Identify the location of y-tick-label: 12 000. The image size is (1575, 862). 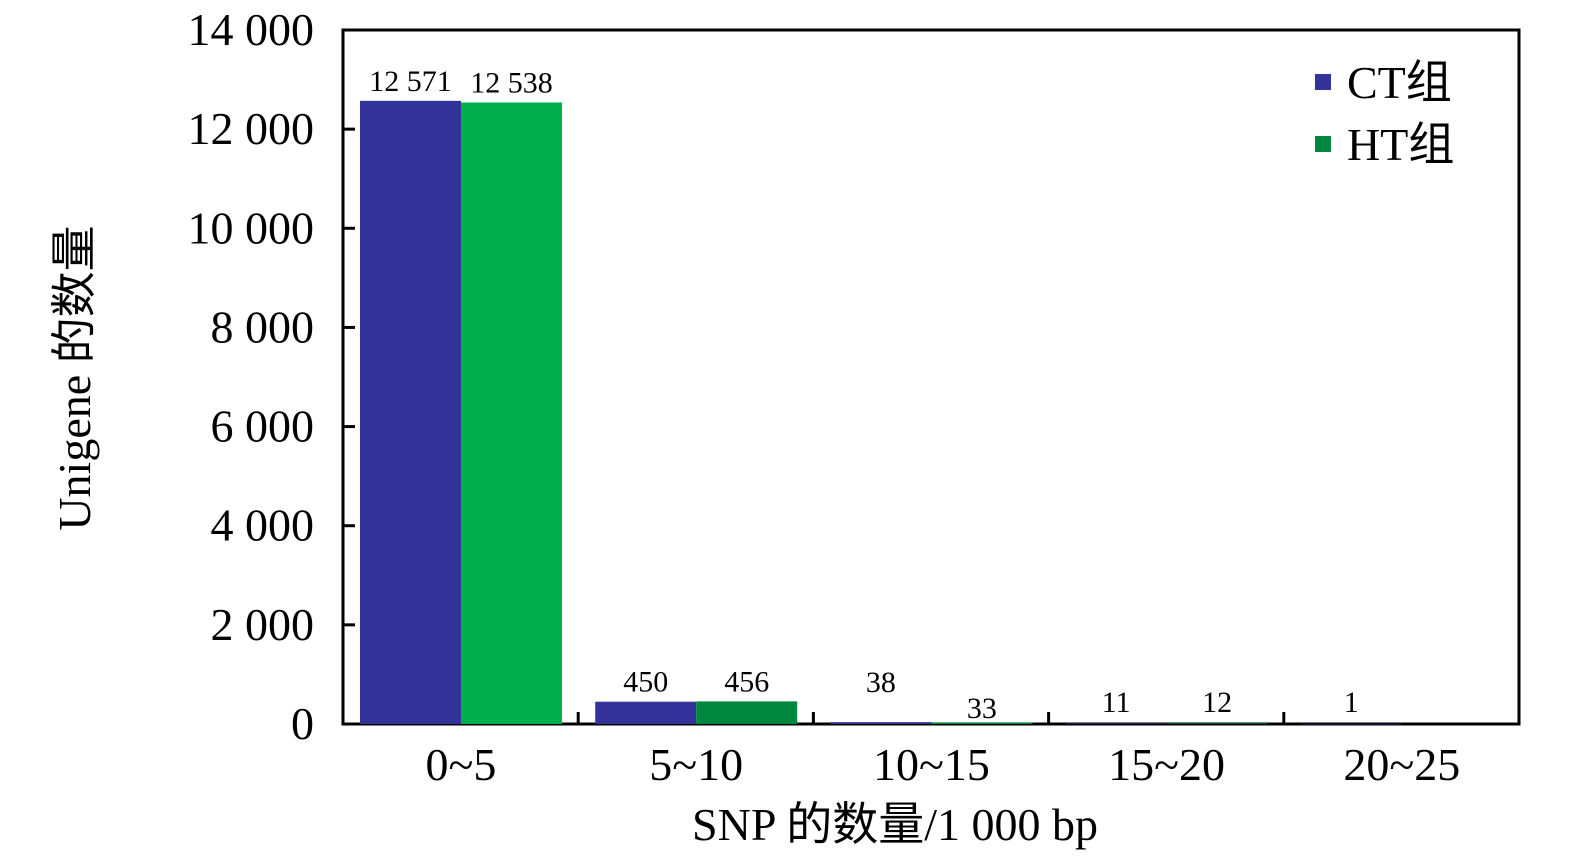
(251, 128).